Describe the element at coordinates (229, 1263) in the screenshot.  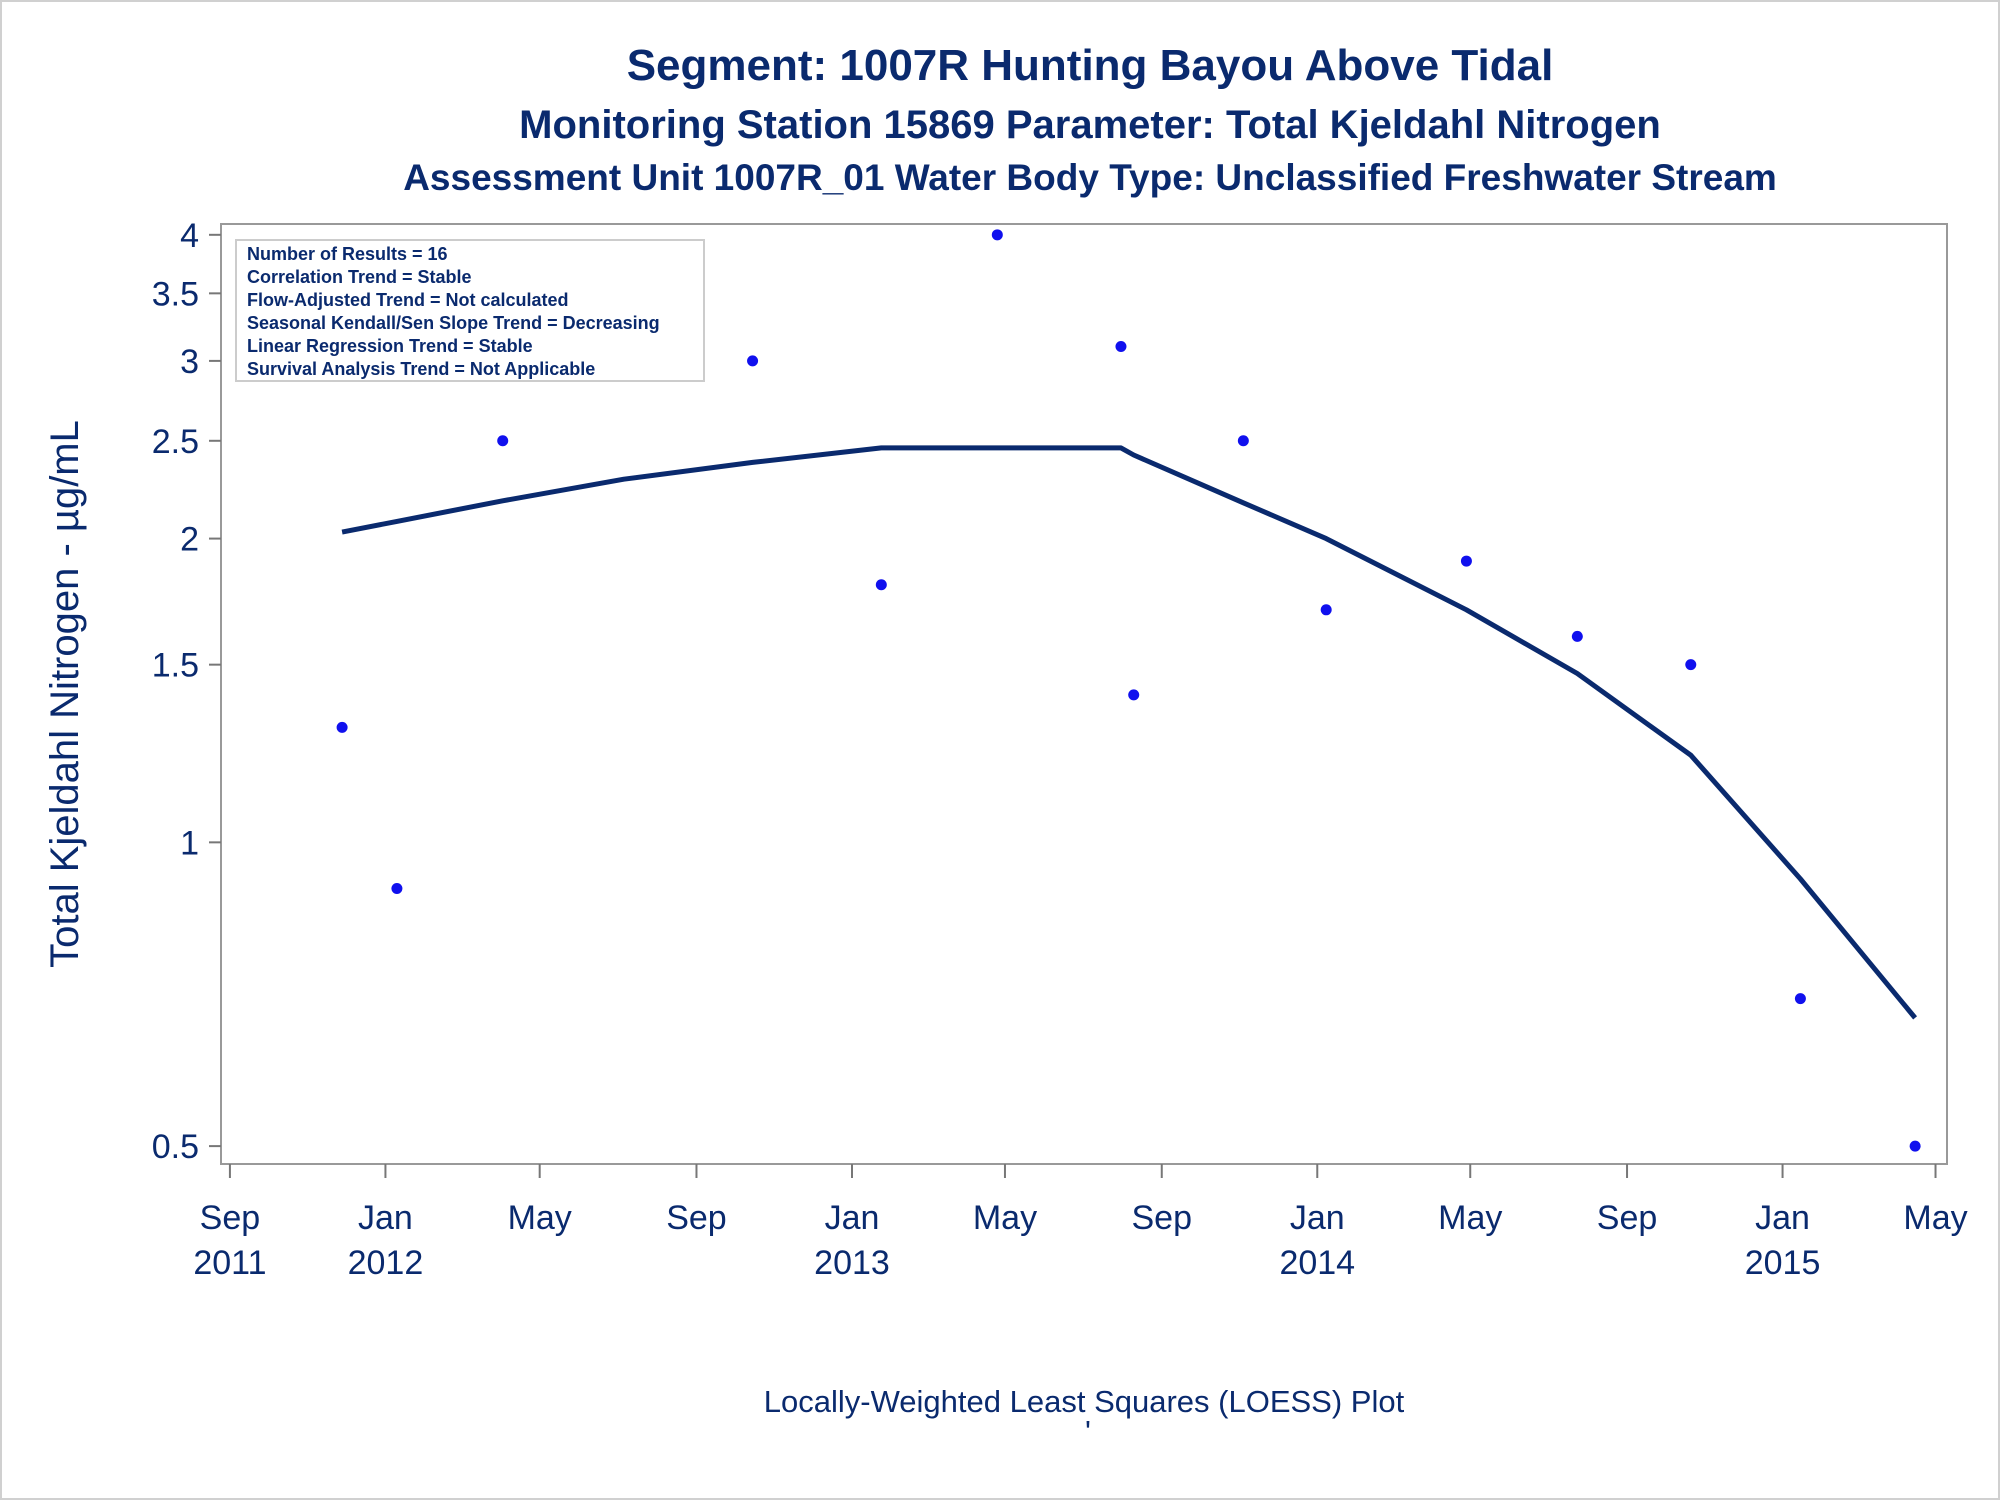
I see `x-tick-label-year: 2011` at that location.